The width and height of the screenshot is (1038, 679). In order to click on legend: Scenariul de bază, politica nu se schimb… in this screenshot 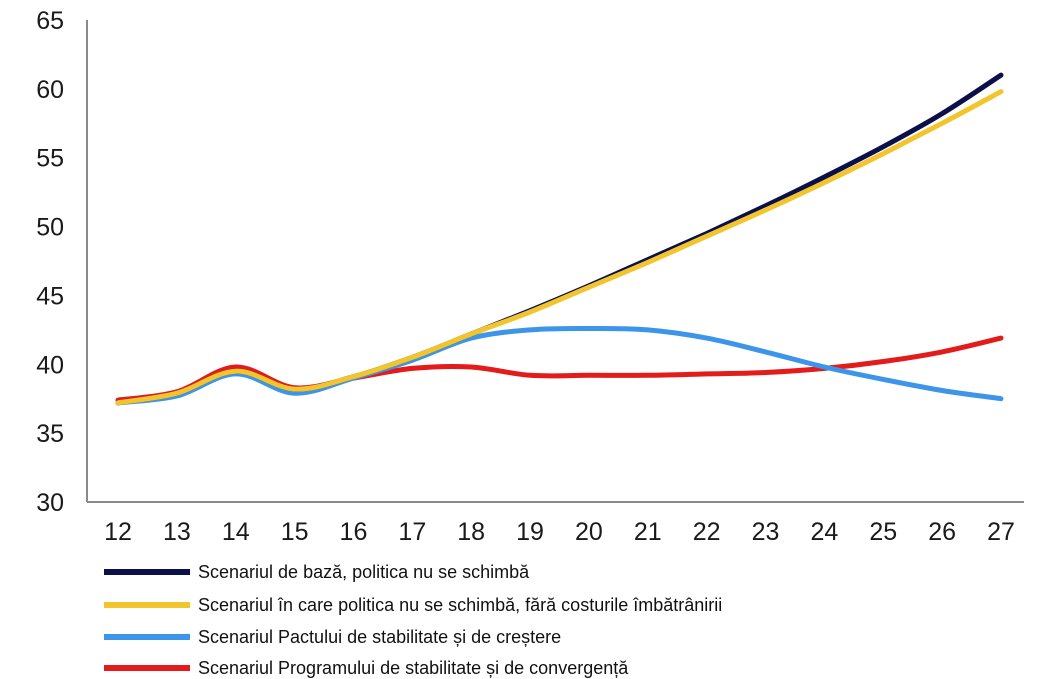, I will do `click(413, 620)`.